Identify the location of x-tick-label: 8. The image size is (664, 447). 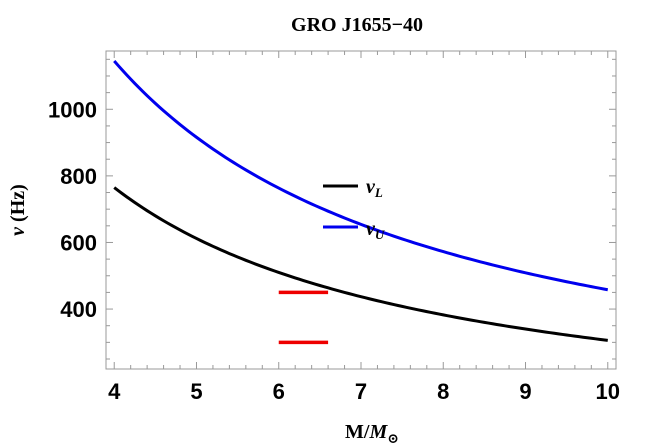
(443, 391).